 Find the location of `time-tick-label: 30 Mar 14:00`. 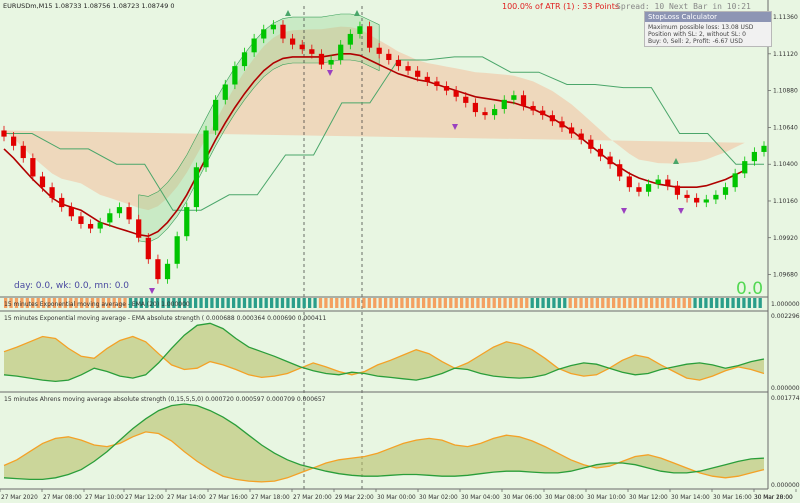

time-tick-label: 30 Mar 14:00 is located at coordinates (690, 498).